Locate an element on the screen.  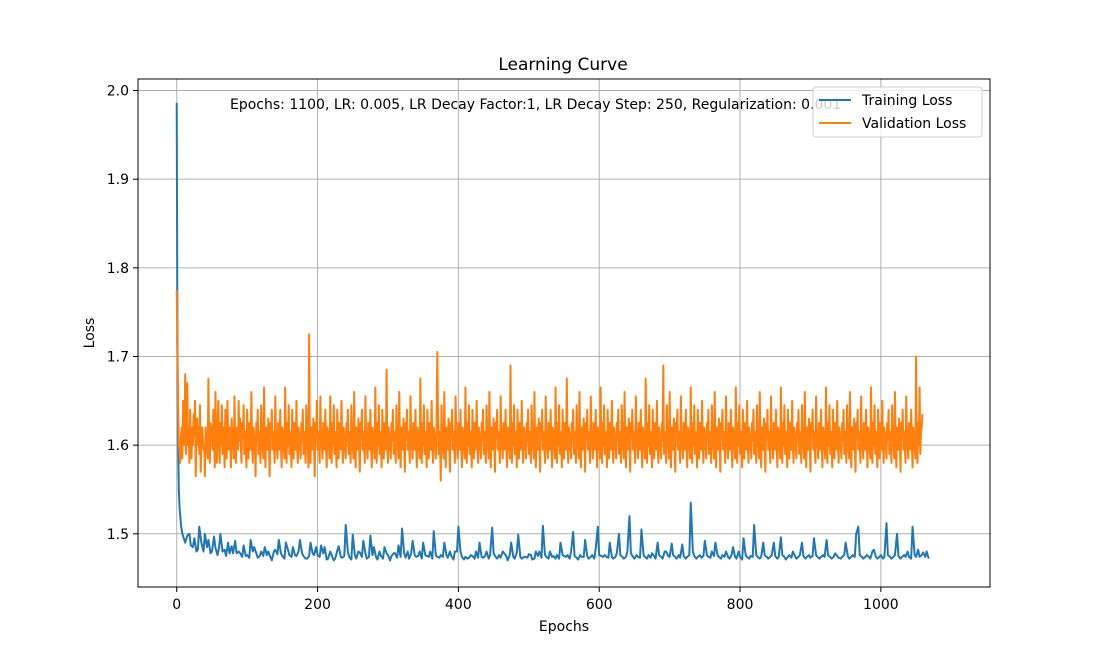
x-tick-label: 400 is located at coordinates (458, 605).